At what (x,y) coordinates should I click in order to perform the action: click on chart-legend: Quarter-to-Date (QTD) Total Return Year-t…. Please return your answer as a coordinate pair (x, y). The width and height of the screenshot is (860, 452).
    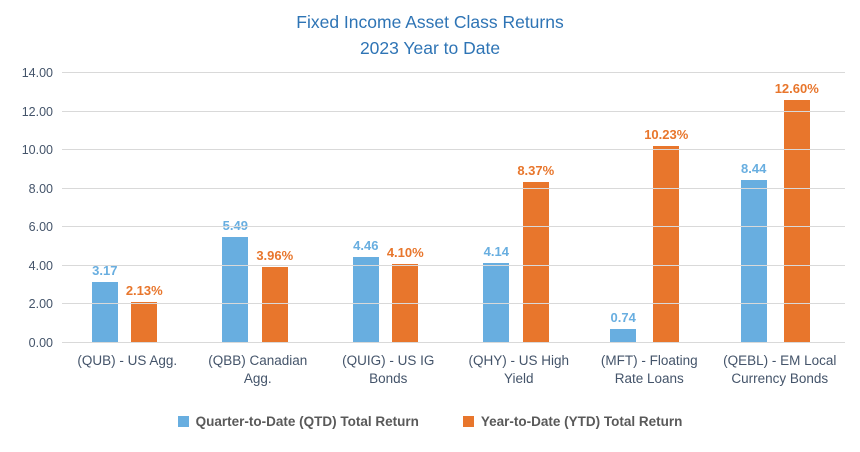
    Looking at the image, I should click on (430, 421).